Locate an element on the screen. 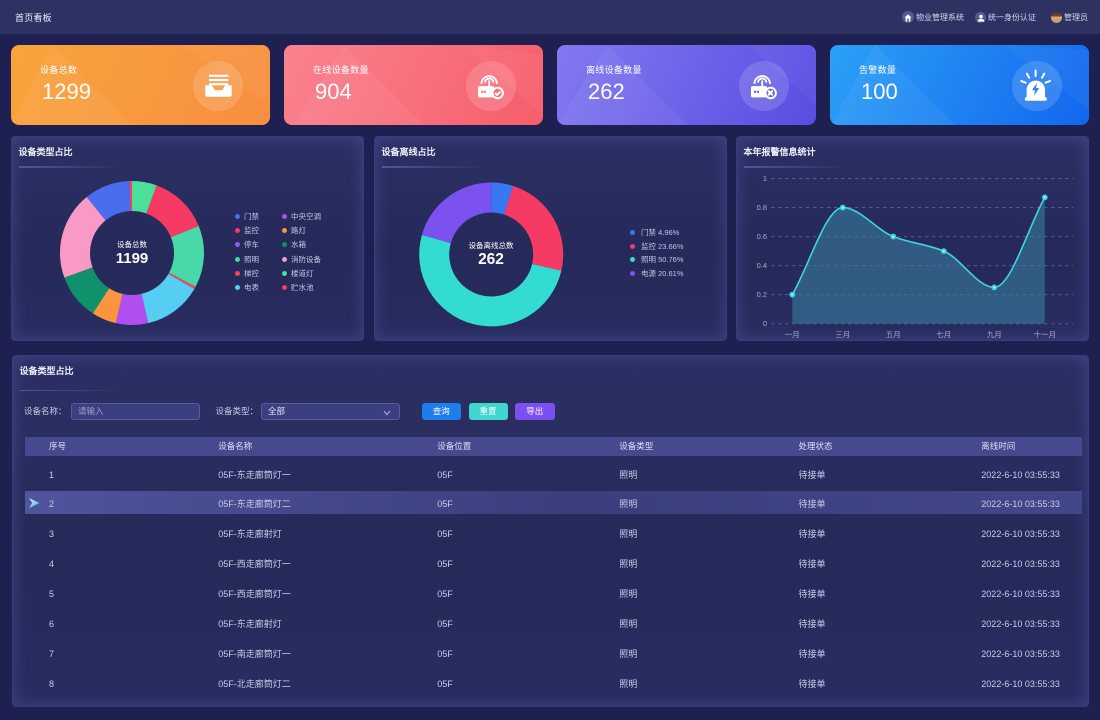  svg-text: 0.4 is located at coordinates (762, 265).